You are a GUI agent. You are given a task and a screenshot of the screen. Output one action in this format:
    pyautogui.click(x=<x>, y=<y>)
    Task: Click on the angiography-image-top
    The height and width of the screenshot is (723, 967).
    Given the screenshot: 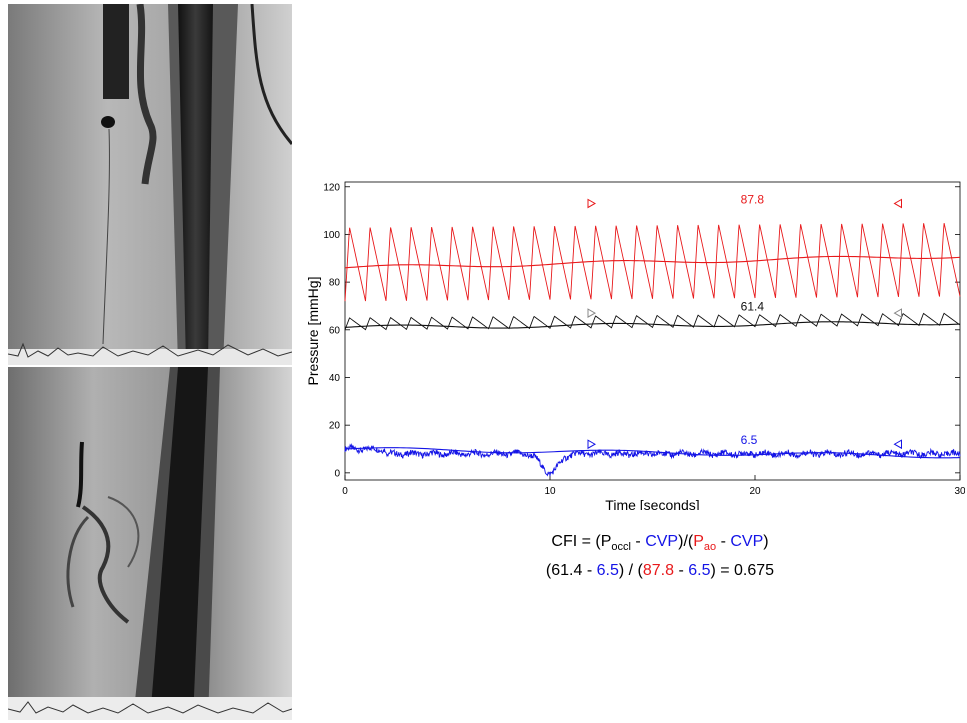 What is the action you would take?
    pyautogui.click(x=150, y=184)
    